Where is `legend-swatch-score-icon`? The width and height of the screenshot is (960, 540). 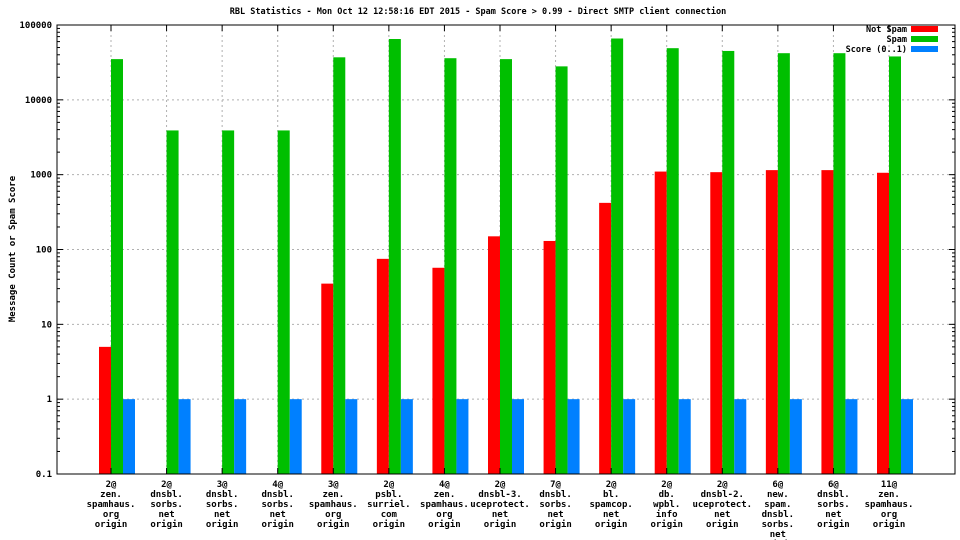 legend-swatch-score-icon is located at coordinates (924, 49).